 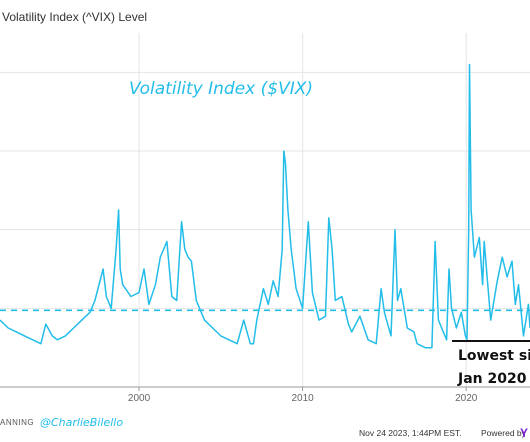 I want to click on x-tick-label-2000: 2000, so click(x=139, y=398).